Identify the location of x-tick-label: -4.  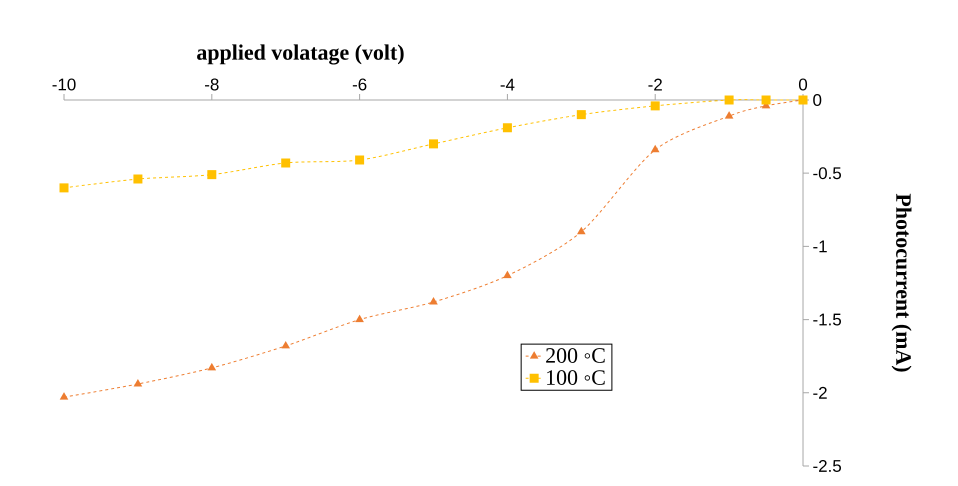
(507, 84).